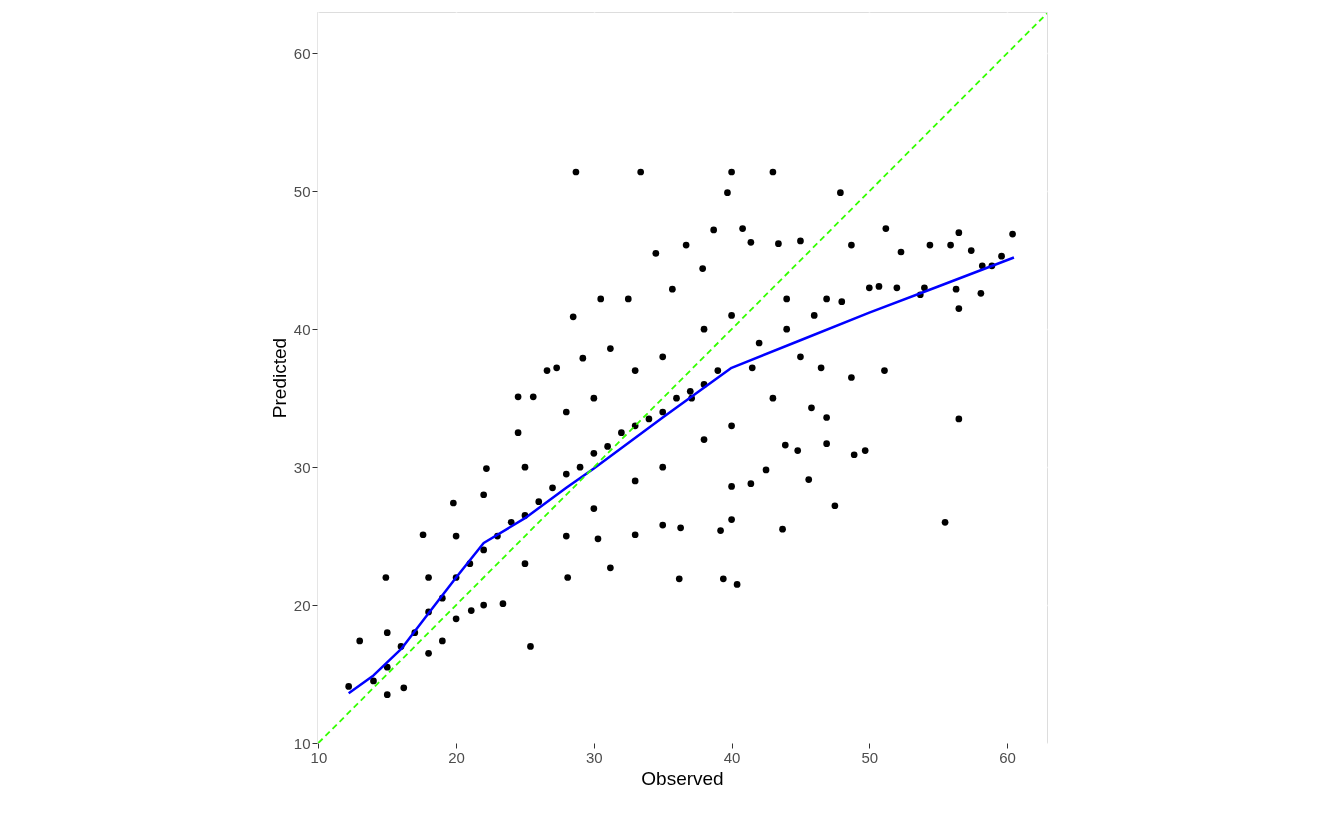  Describe the element at coordinates (456, 757) in the screenshot. I see `x-tick-label: 20` at that location.